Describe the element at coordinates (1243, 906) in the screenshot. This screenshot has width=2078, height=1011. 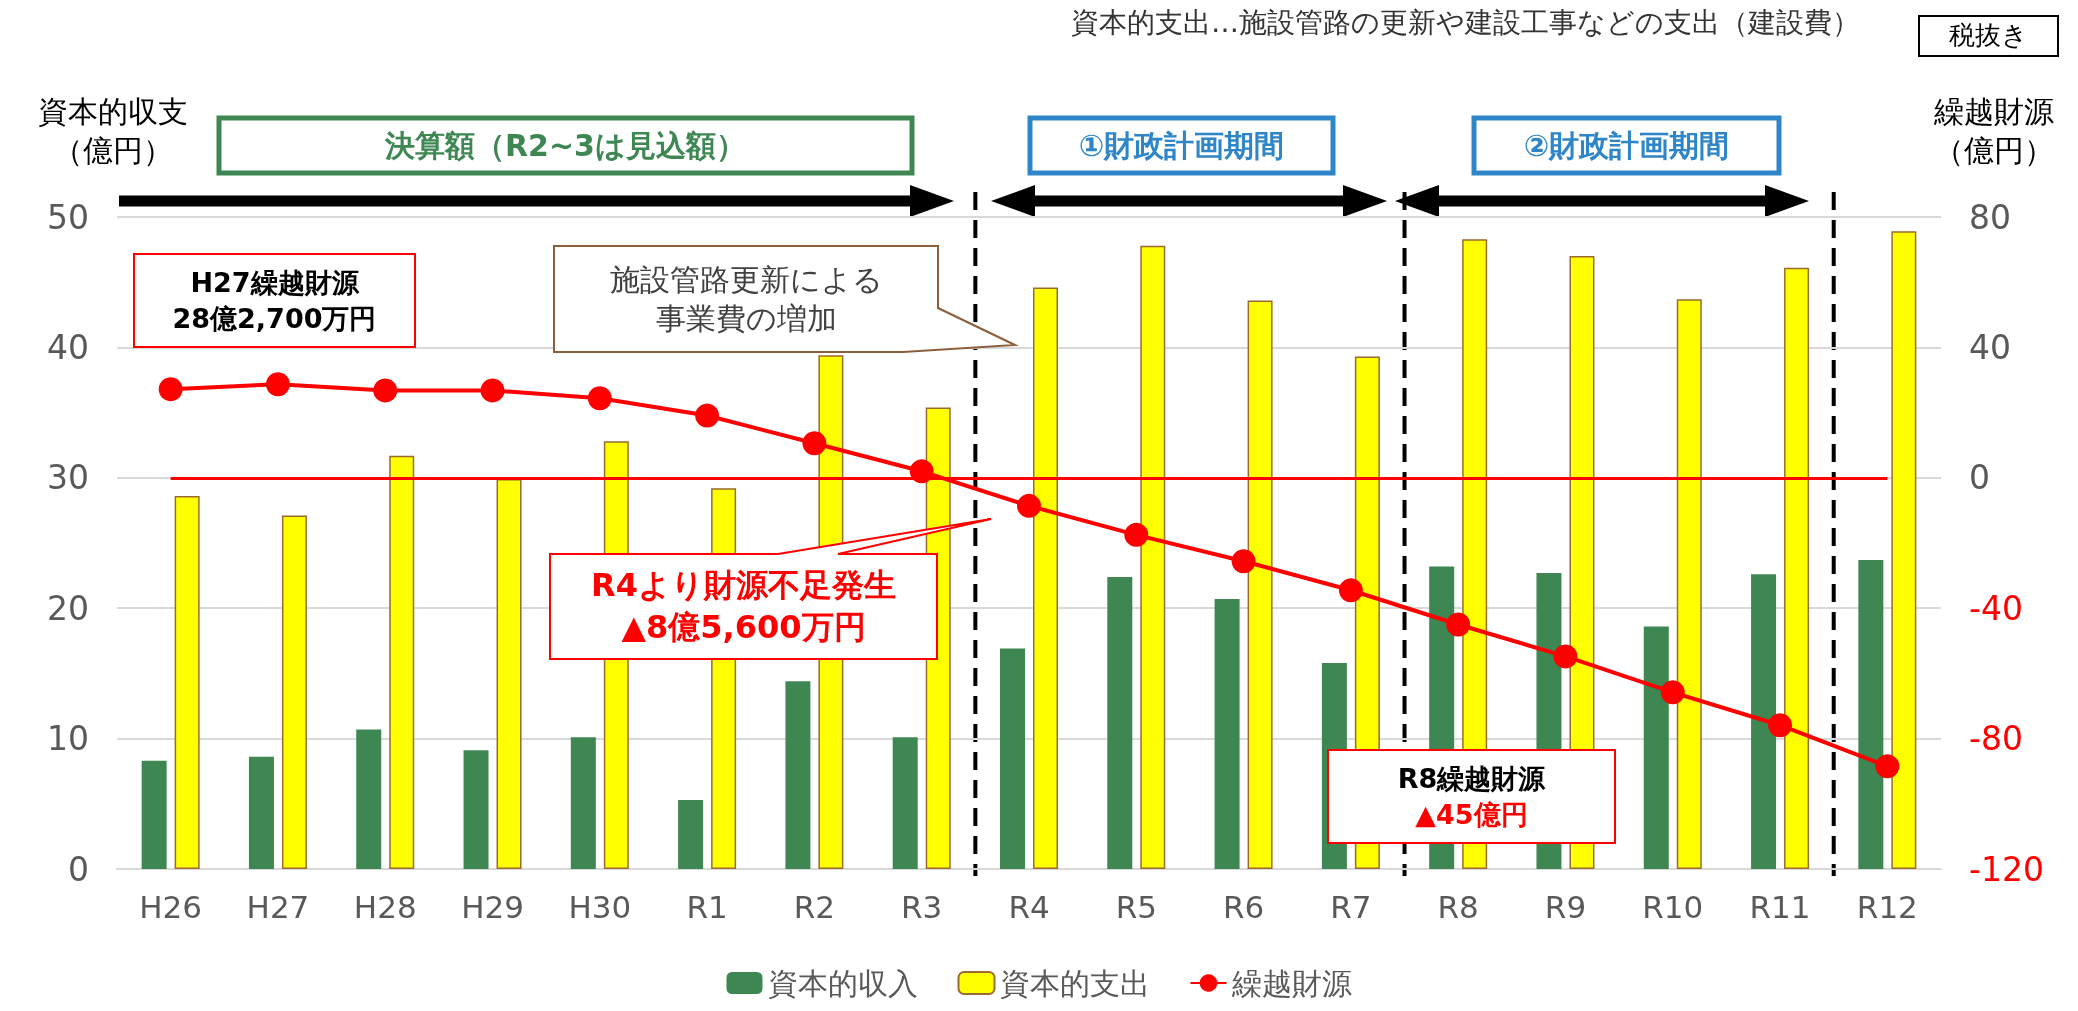
I see `x-tick-label: R6` at that location.